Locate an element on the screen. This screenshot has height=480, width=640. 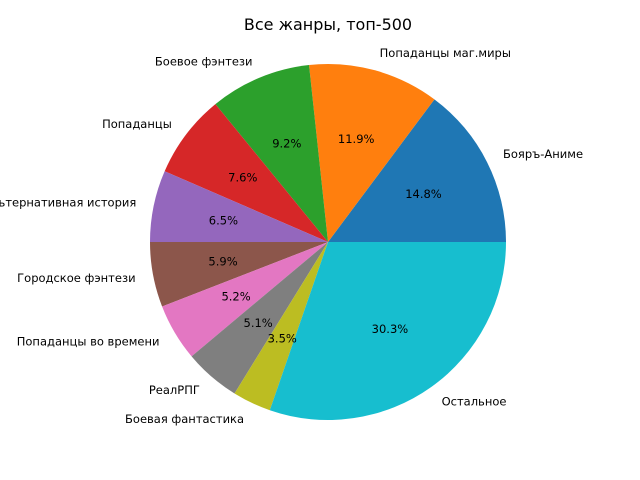
slice-percent-label: 5.9% is located at coordinates (222, 262).